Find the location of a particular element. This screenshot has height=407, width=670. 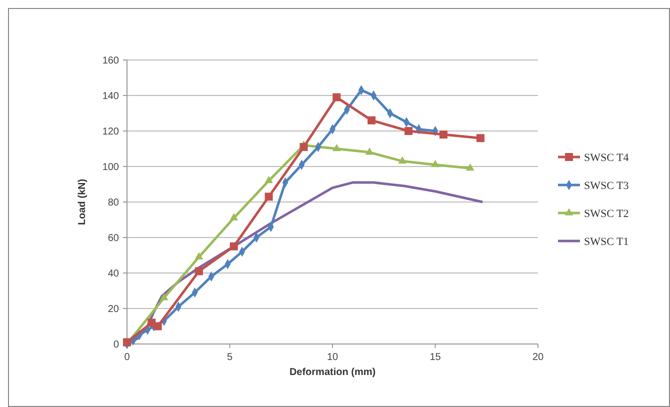

y-tick-label: 20 is located at coordinates (114, 309).